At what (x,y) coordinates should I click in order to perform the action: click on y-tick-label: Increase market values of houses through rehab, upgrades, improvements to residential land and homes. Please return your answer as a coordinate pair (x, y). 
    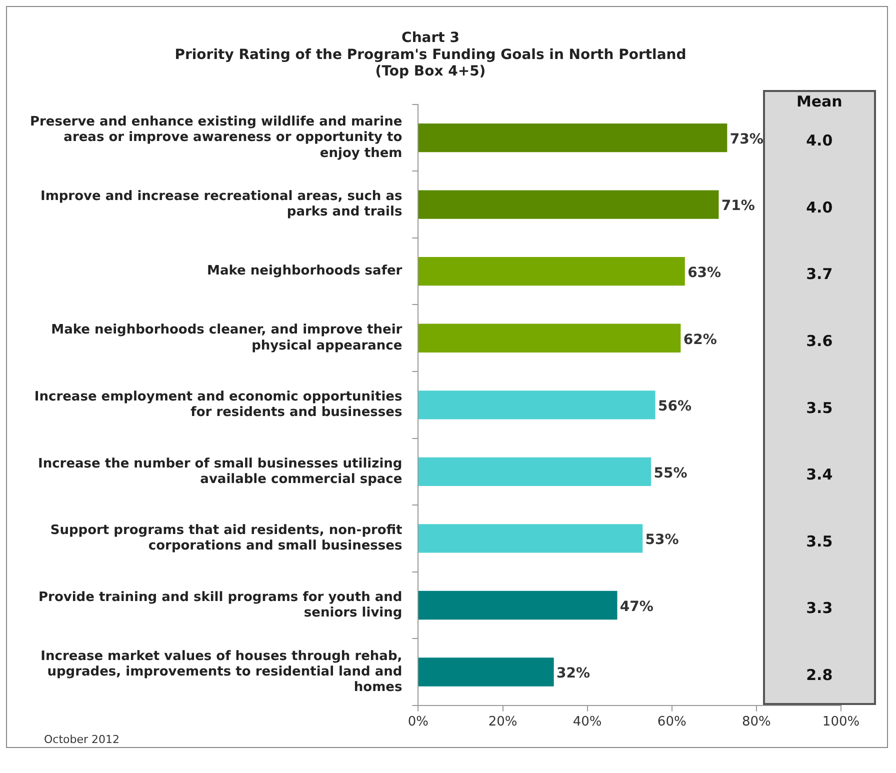
    Looking at the image, I should click on (221, 671).